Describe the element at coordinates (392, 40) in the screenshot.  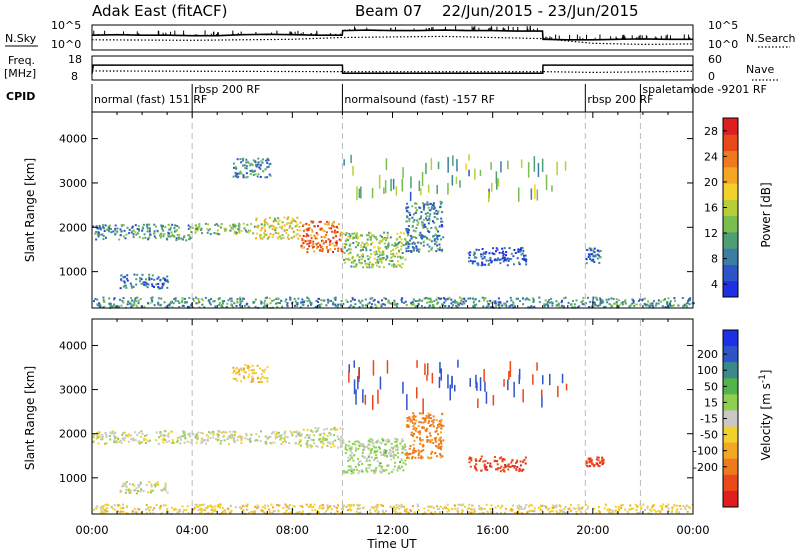
I see `n-search-line` at that location.